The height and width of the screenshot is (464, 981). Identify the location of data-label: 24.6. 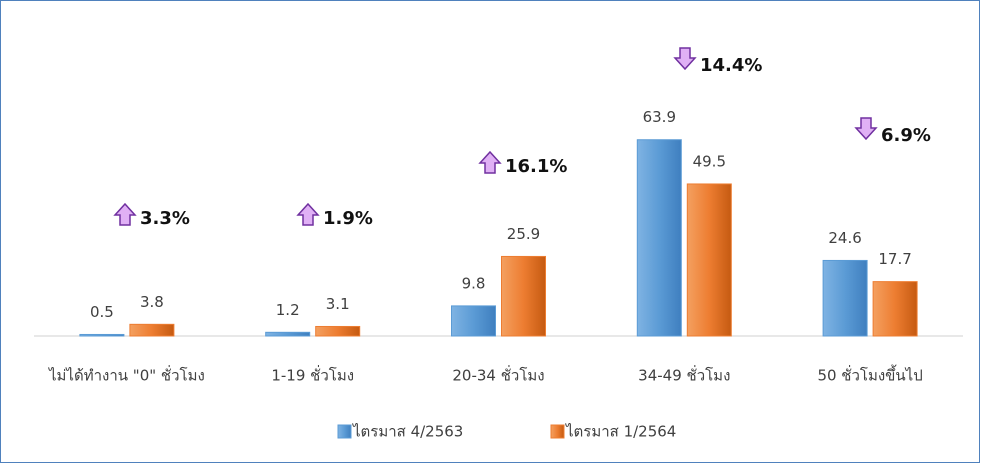
(844, 238).